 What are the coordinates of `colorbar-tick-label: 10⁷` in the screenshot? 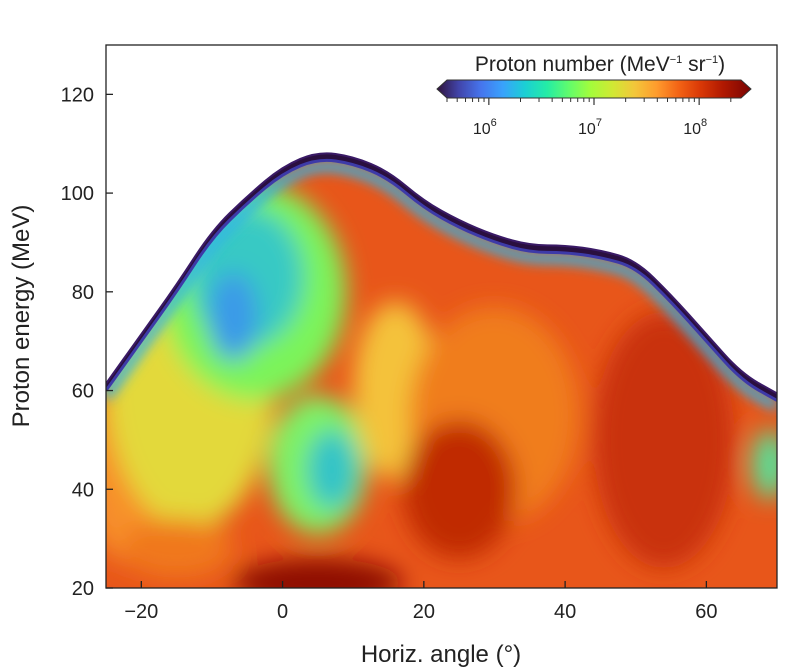 It's located at (590, 127).